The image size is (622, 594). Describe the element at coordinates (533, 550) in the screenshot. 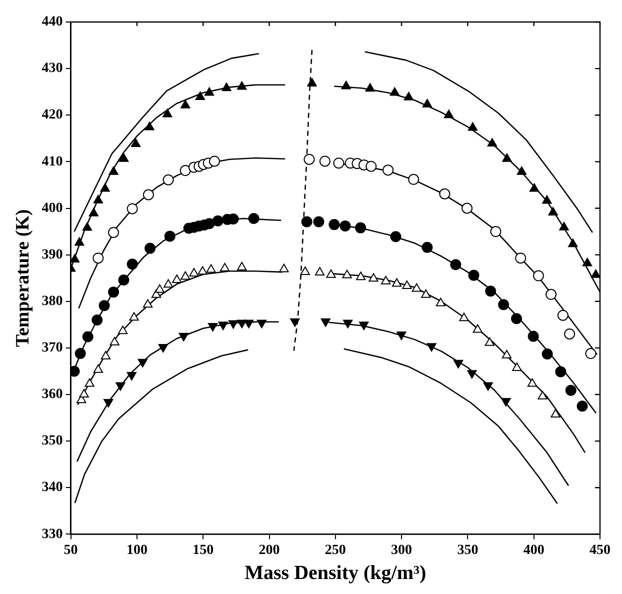

I see `x-tick-label: 400` at that location.